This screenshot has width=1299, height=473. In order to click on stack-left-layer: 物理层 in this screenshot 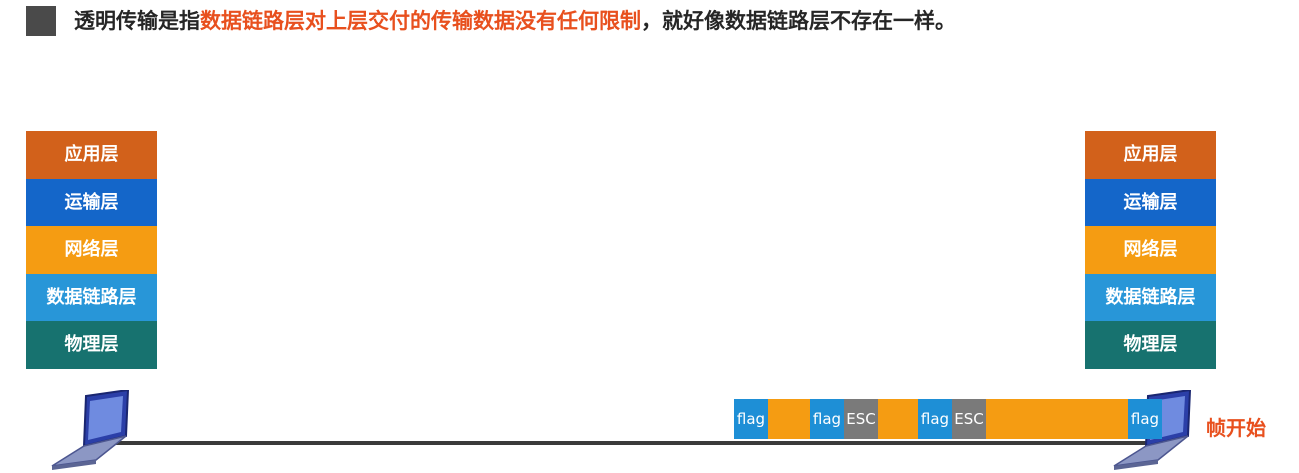, I will do `click(91, 345)`.